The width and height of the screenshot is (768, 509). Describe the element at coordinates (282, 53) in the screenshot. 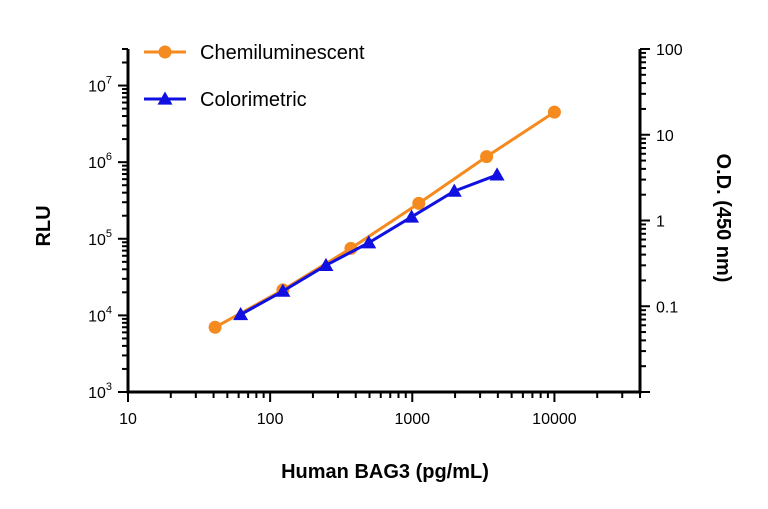

I see `legend-label: Chemiluminescent` at that location.